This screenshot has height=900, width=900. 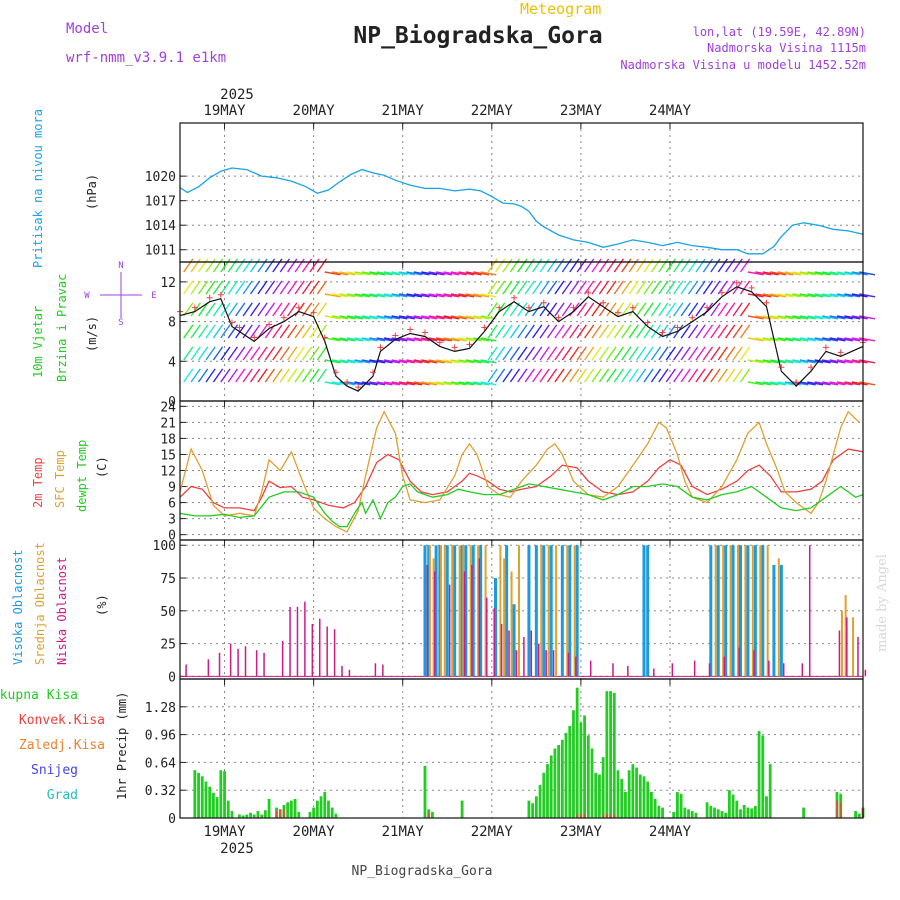 I want to click on day-label-top: 21MAY, so click(x=403, y=111).